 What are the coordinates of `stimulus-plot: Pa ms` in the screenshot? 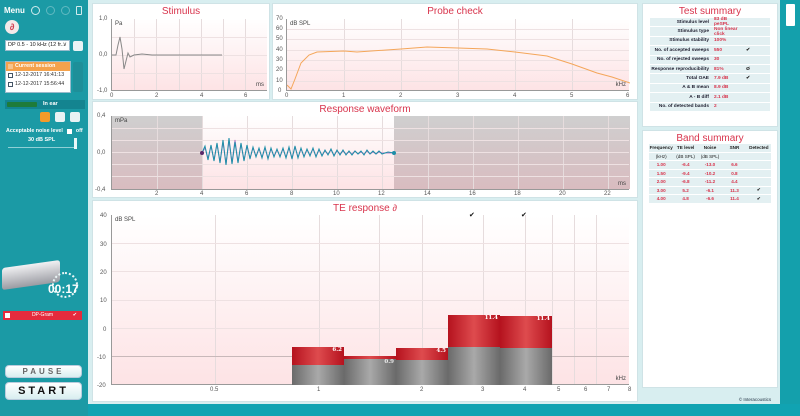 It's located at (189, 55).